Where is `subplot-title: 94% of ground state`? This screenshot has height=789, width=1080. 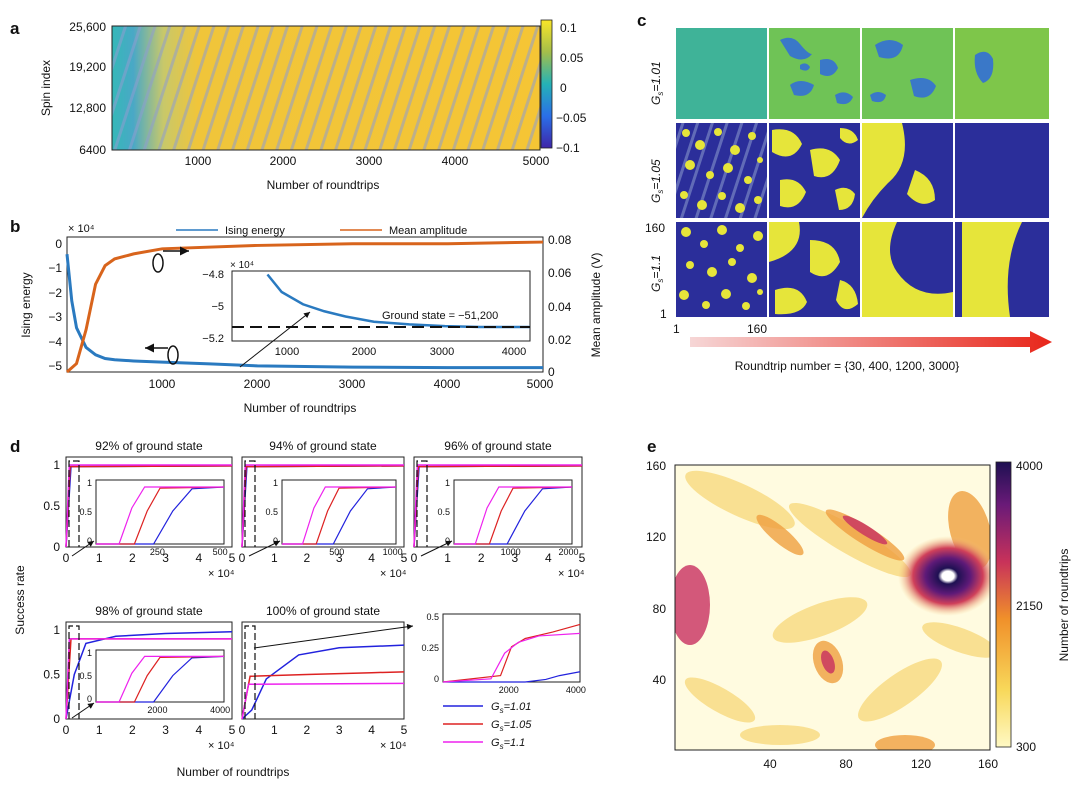 subplot-title: 94% of ground state is located at coordinates (323, 446).